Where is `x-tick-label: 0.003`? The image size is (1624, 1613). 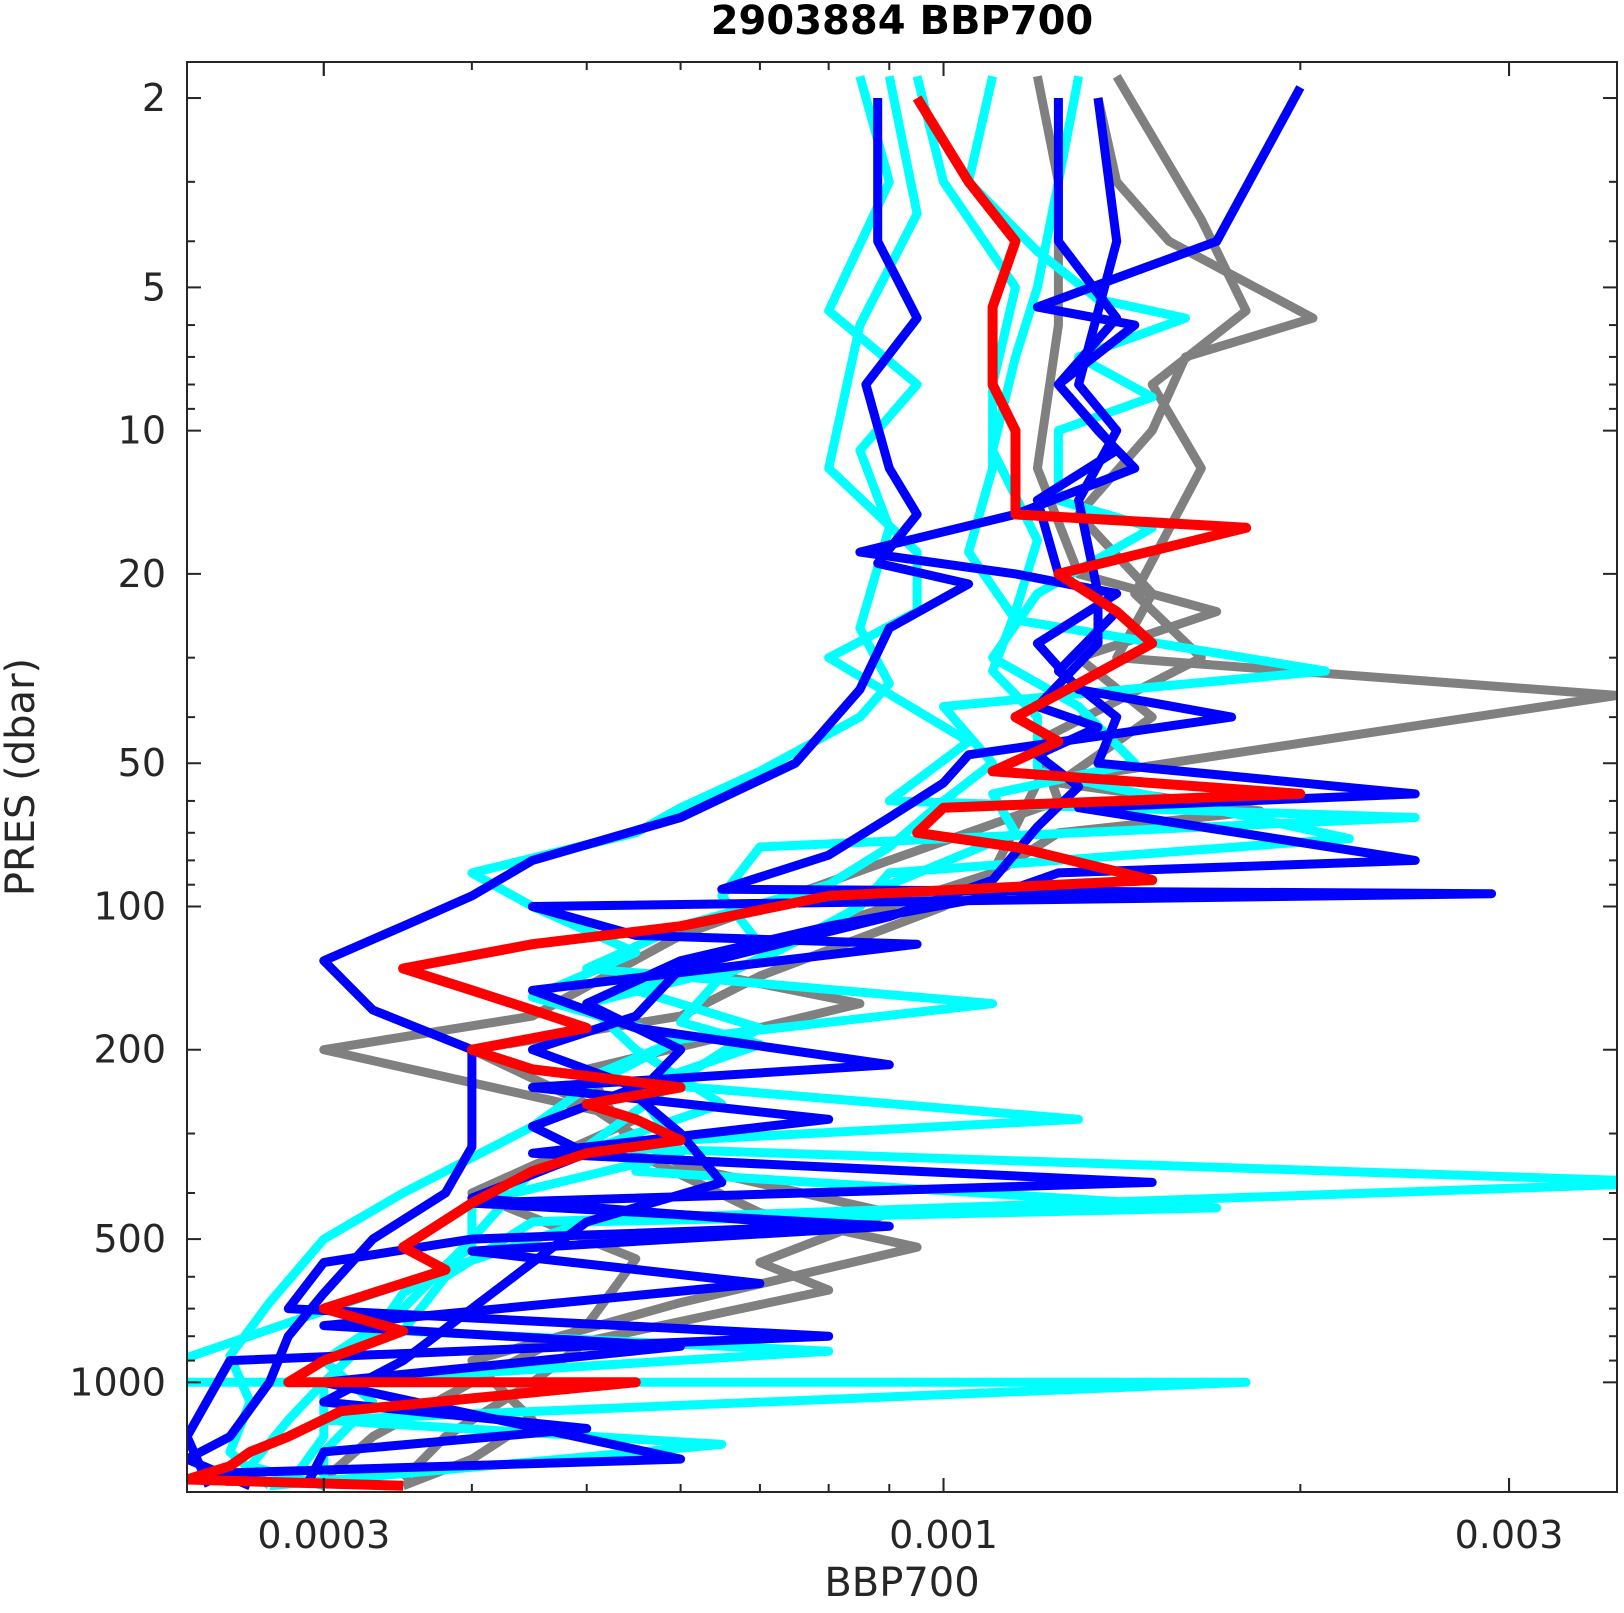 x-tick-label: 0.003 is located at coordinates (1509, 1535).